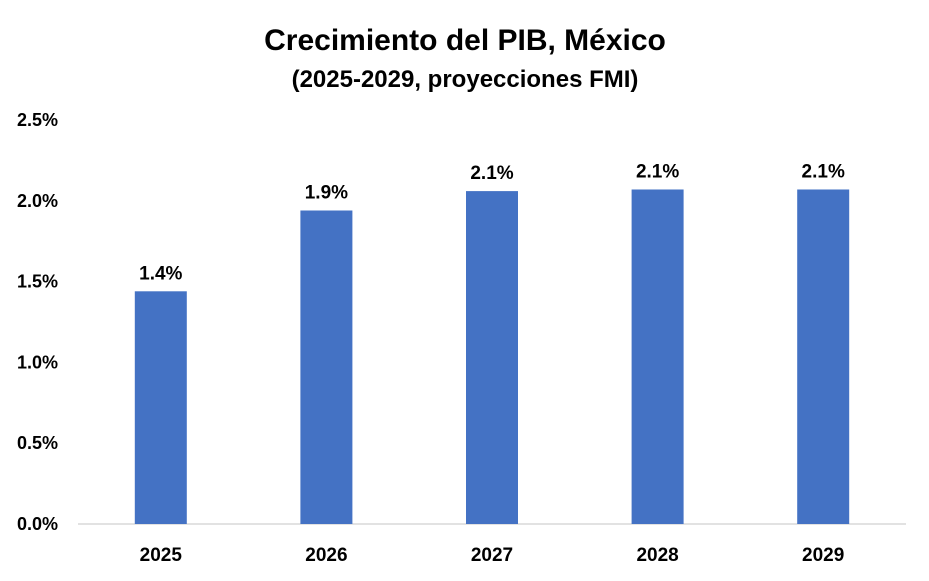 The height and width of the screenshot is (581, 929). I want to click on bar-2029, so click(823, 356).